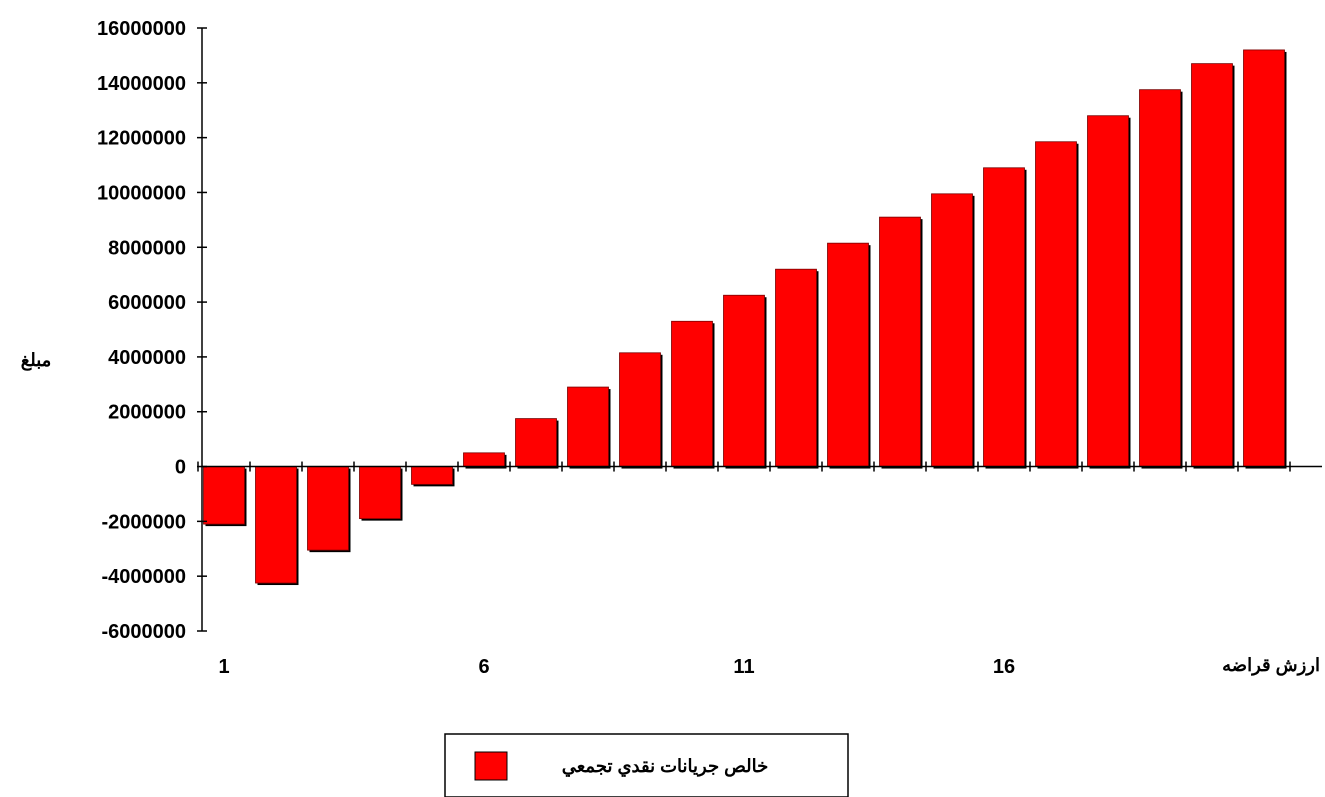  I want to click on y-tick-label: -6000000, so click(143, 632).